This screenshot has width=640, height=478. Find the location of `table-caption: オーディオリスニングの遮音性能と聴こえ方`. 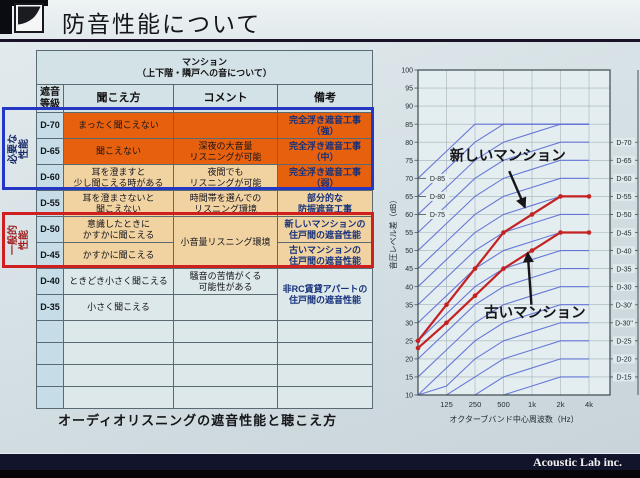

table-caption: オーディオリスニングの遮音性能と聴こえ方 is located at coordinates (198, 420).